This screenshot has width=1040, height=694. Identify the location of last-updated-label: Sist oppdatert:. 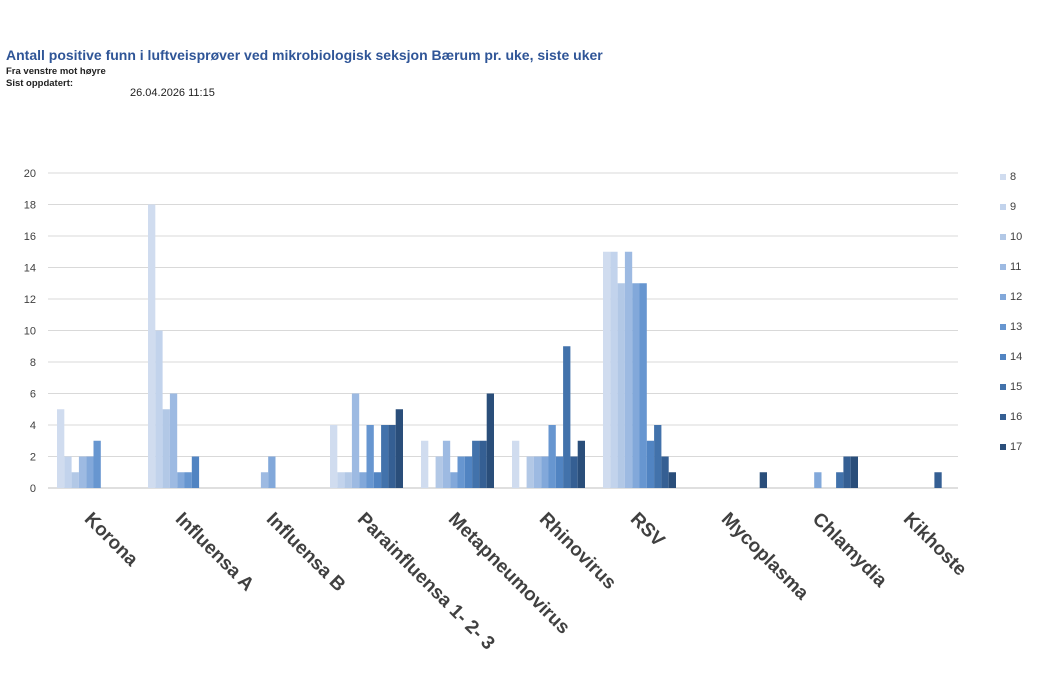
(40, 83).